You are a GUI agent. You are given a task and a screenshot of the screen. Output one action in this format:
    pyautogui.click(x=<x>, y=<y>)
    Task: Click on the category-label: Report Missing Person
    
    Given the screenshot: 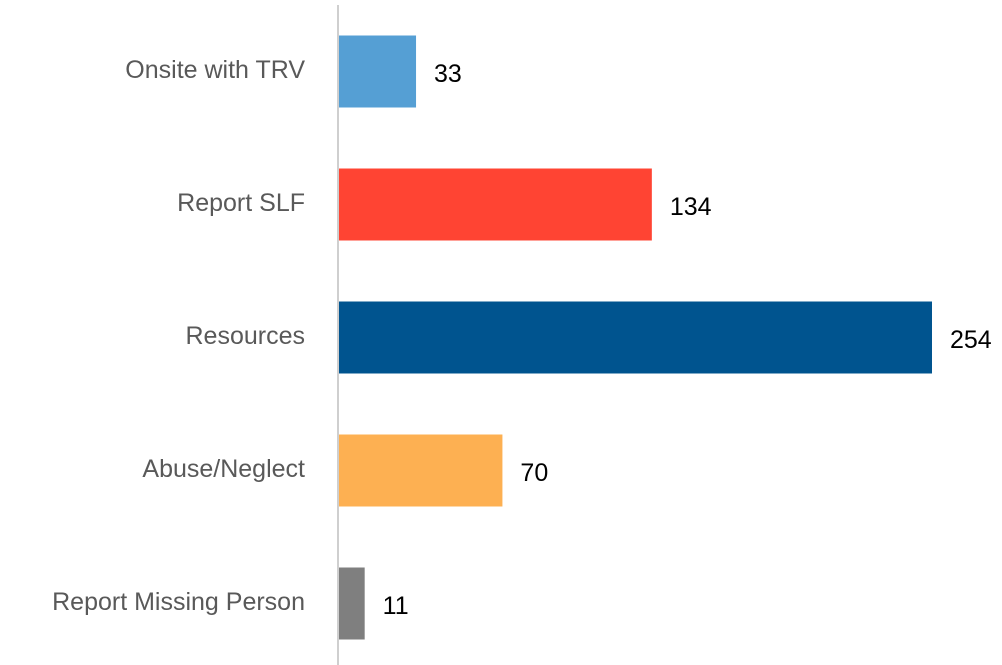 What is the action you would take?
    pyautogui.click(x=178, y=602)
    